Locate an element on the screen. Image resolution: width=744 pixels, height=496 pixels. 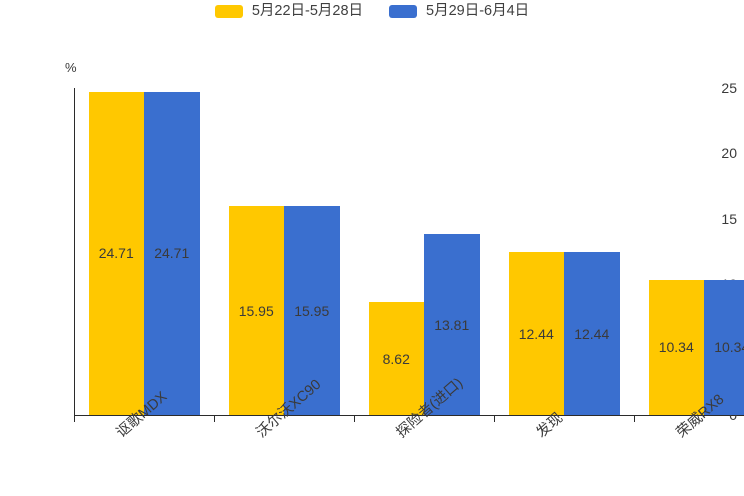
bar-发现-series-1: 12.44 is located at coordinates (592, 333).